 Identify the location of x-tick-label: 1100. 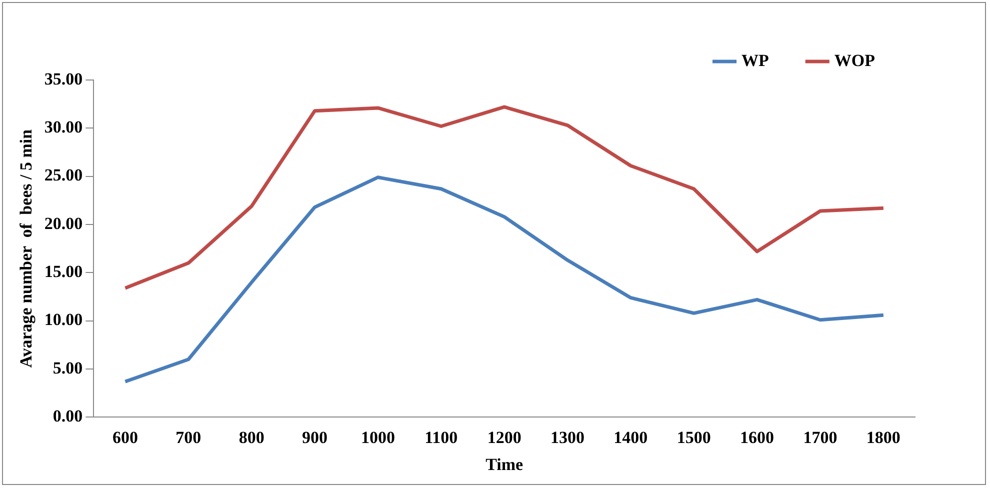
(441, 437).